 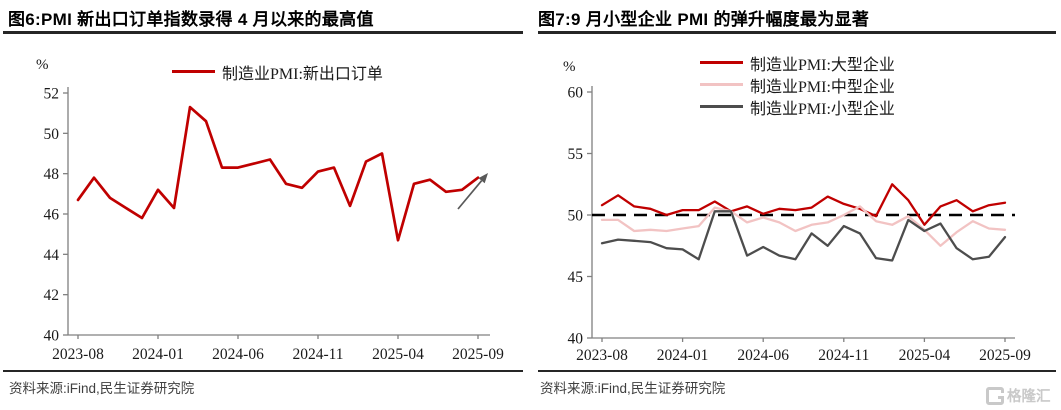 What do you see at coordinates (52, 295) in the screenshot?
I see `svg-text: 42` at bounding box center [52, 295].